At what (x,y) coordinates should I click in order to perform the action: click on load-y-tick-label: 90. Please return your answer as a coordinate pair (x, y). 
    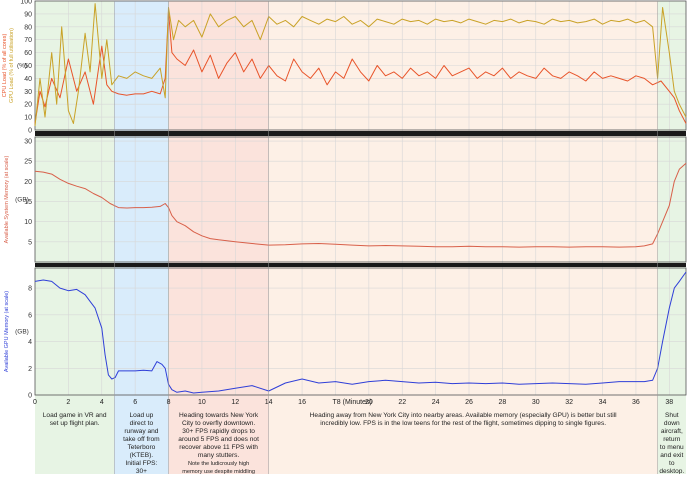
    Looking at the image, I should click on (28, 14).